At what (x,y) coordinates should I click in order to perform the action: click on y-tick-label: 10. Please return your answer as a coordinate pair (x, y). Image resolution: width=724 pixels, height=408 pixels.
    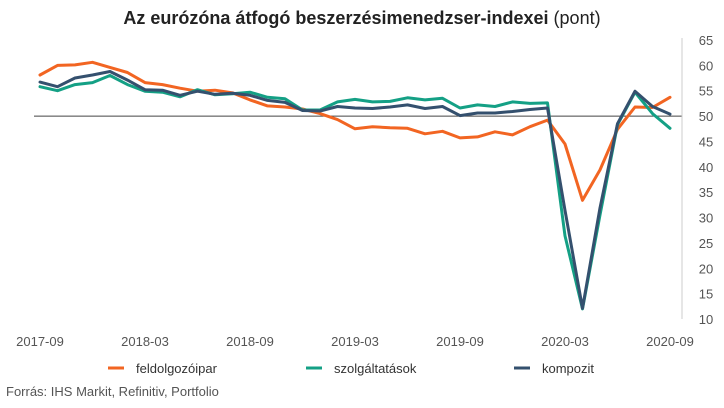
    Looking at the image, I should click on (706, 319).